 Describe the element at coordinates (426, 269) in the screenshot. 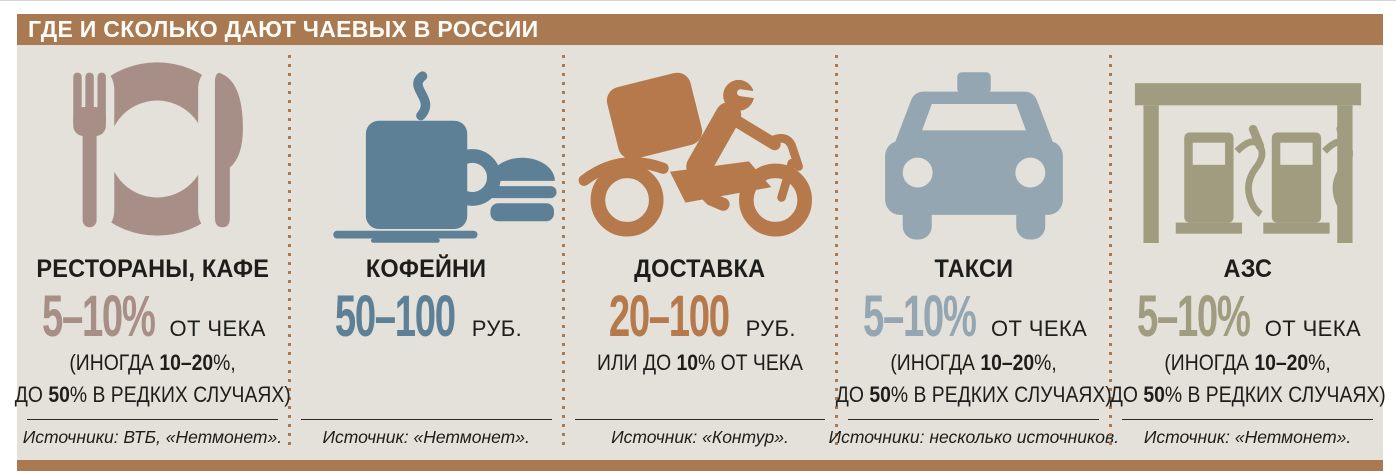

I see `category-title: КОФЕЙНИ` at that location.